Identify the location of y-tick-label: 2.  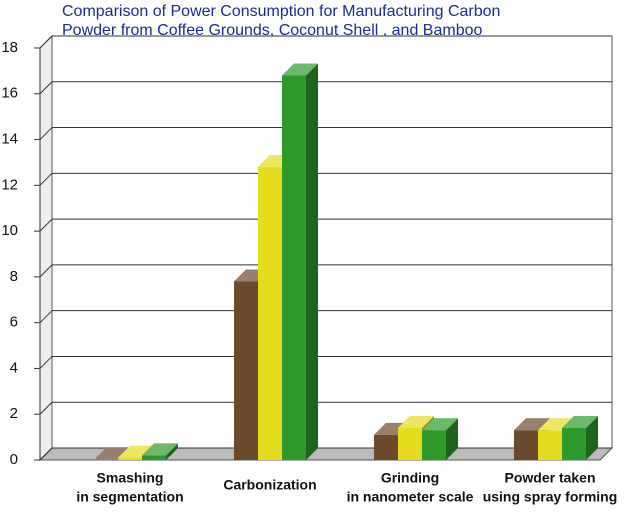
(14, 413).